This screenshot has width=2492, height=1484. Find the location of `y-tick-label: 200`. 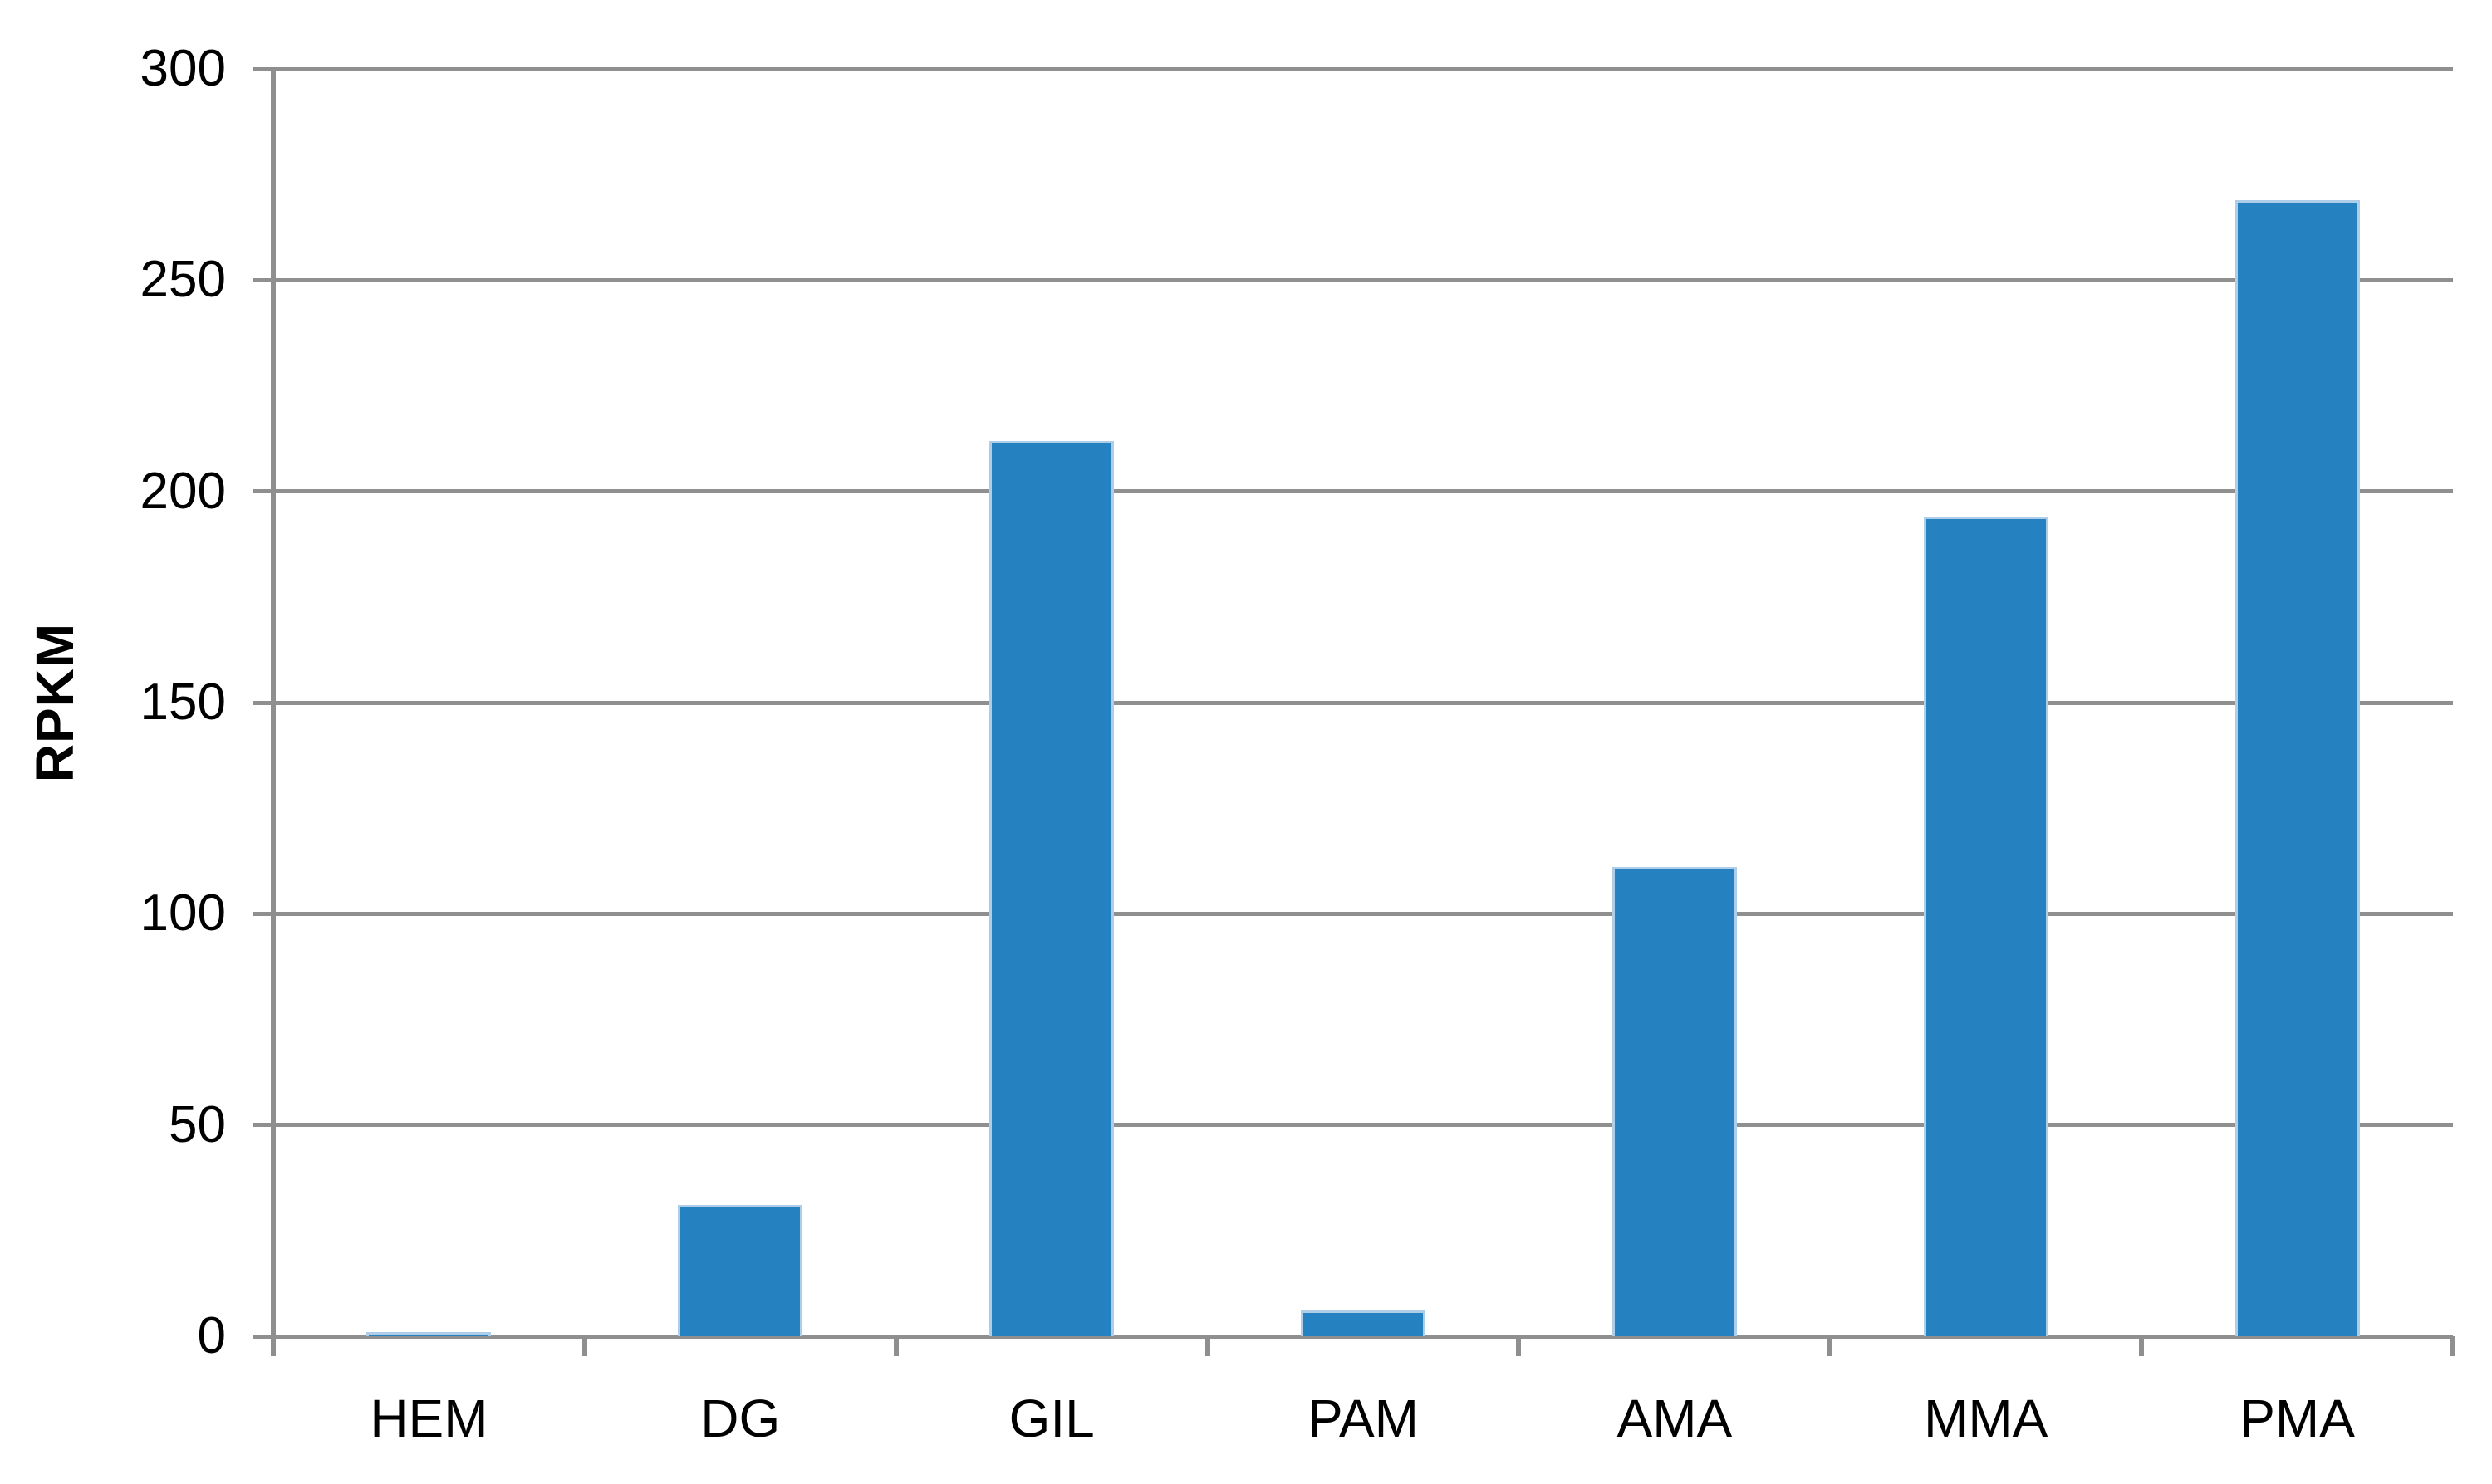

y-tick-label: 200 is located at coordinates (183, 491).